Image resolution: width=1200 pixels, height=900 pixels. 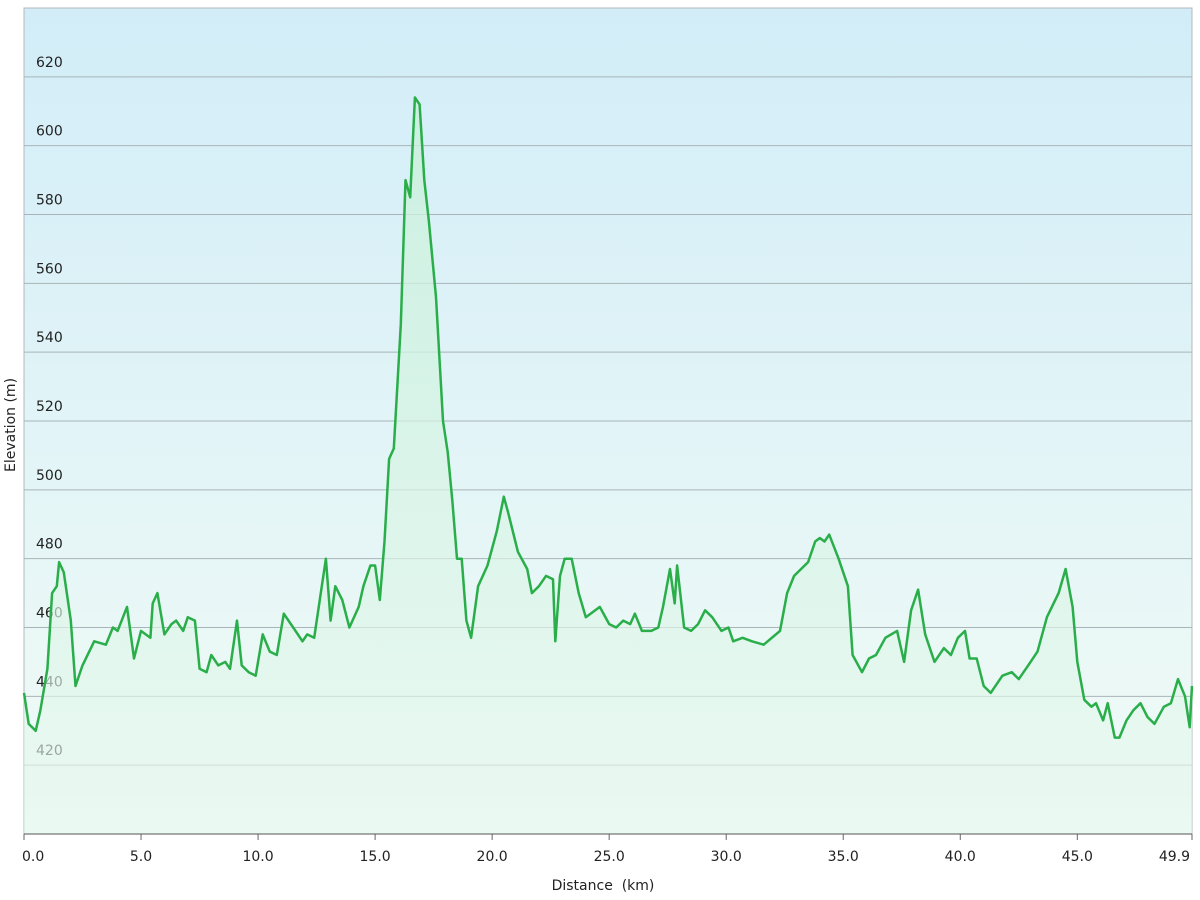 What do you see at coordinates (492, 857) in the screenshot?
I see `x-tick-label: 20.0` at bounding box center [492, 857].